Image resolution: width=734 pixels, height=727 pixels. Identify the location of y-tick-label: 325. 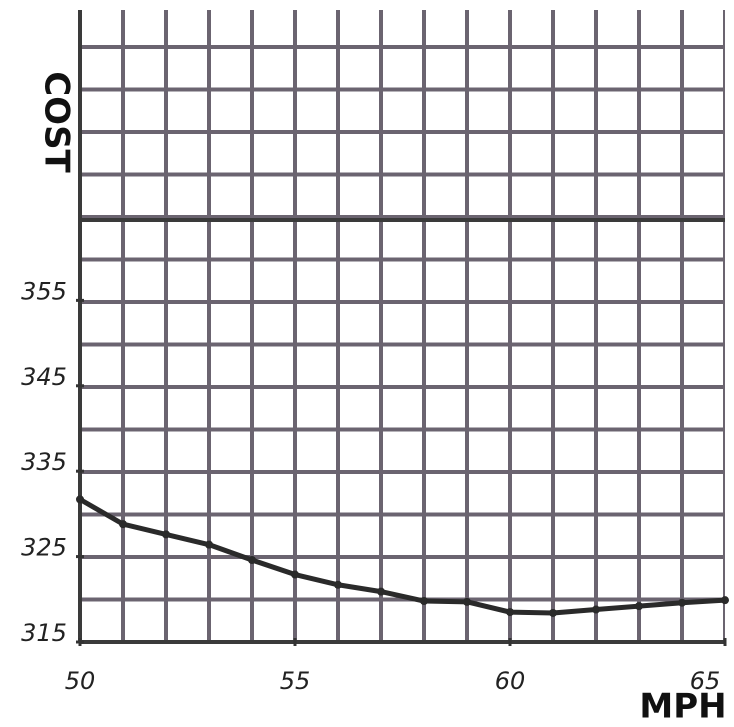
(44, 548).